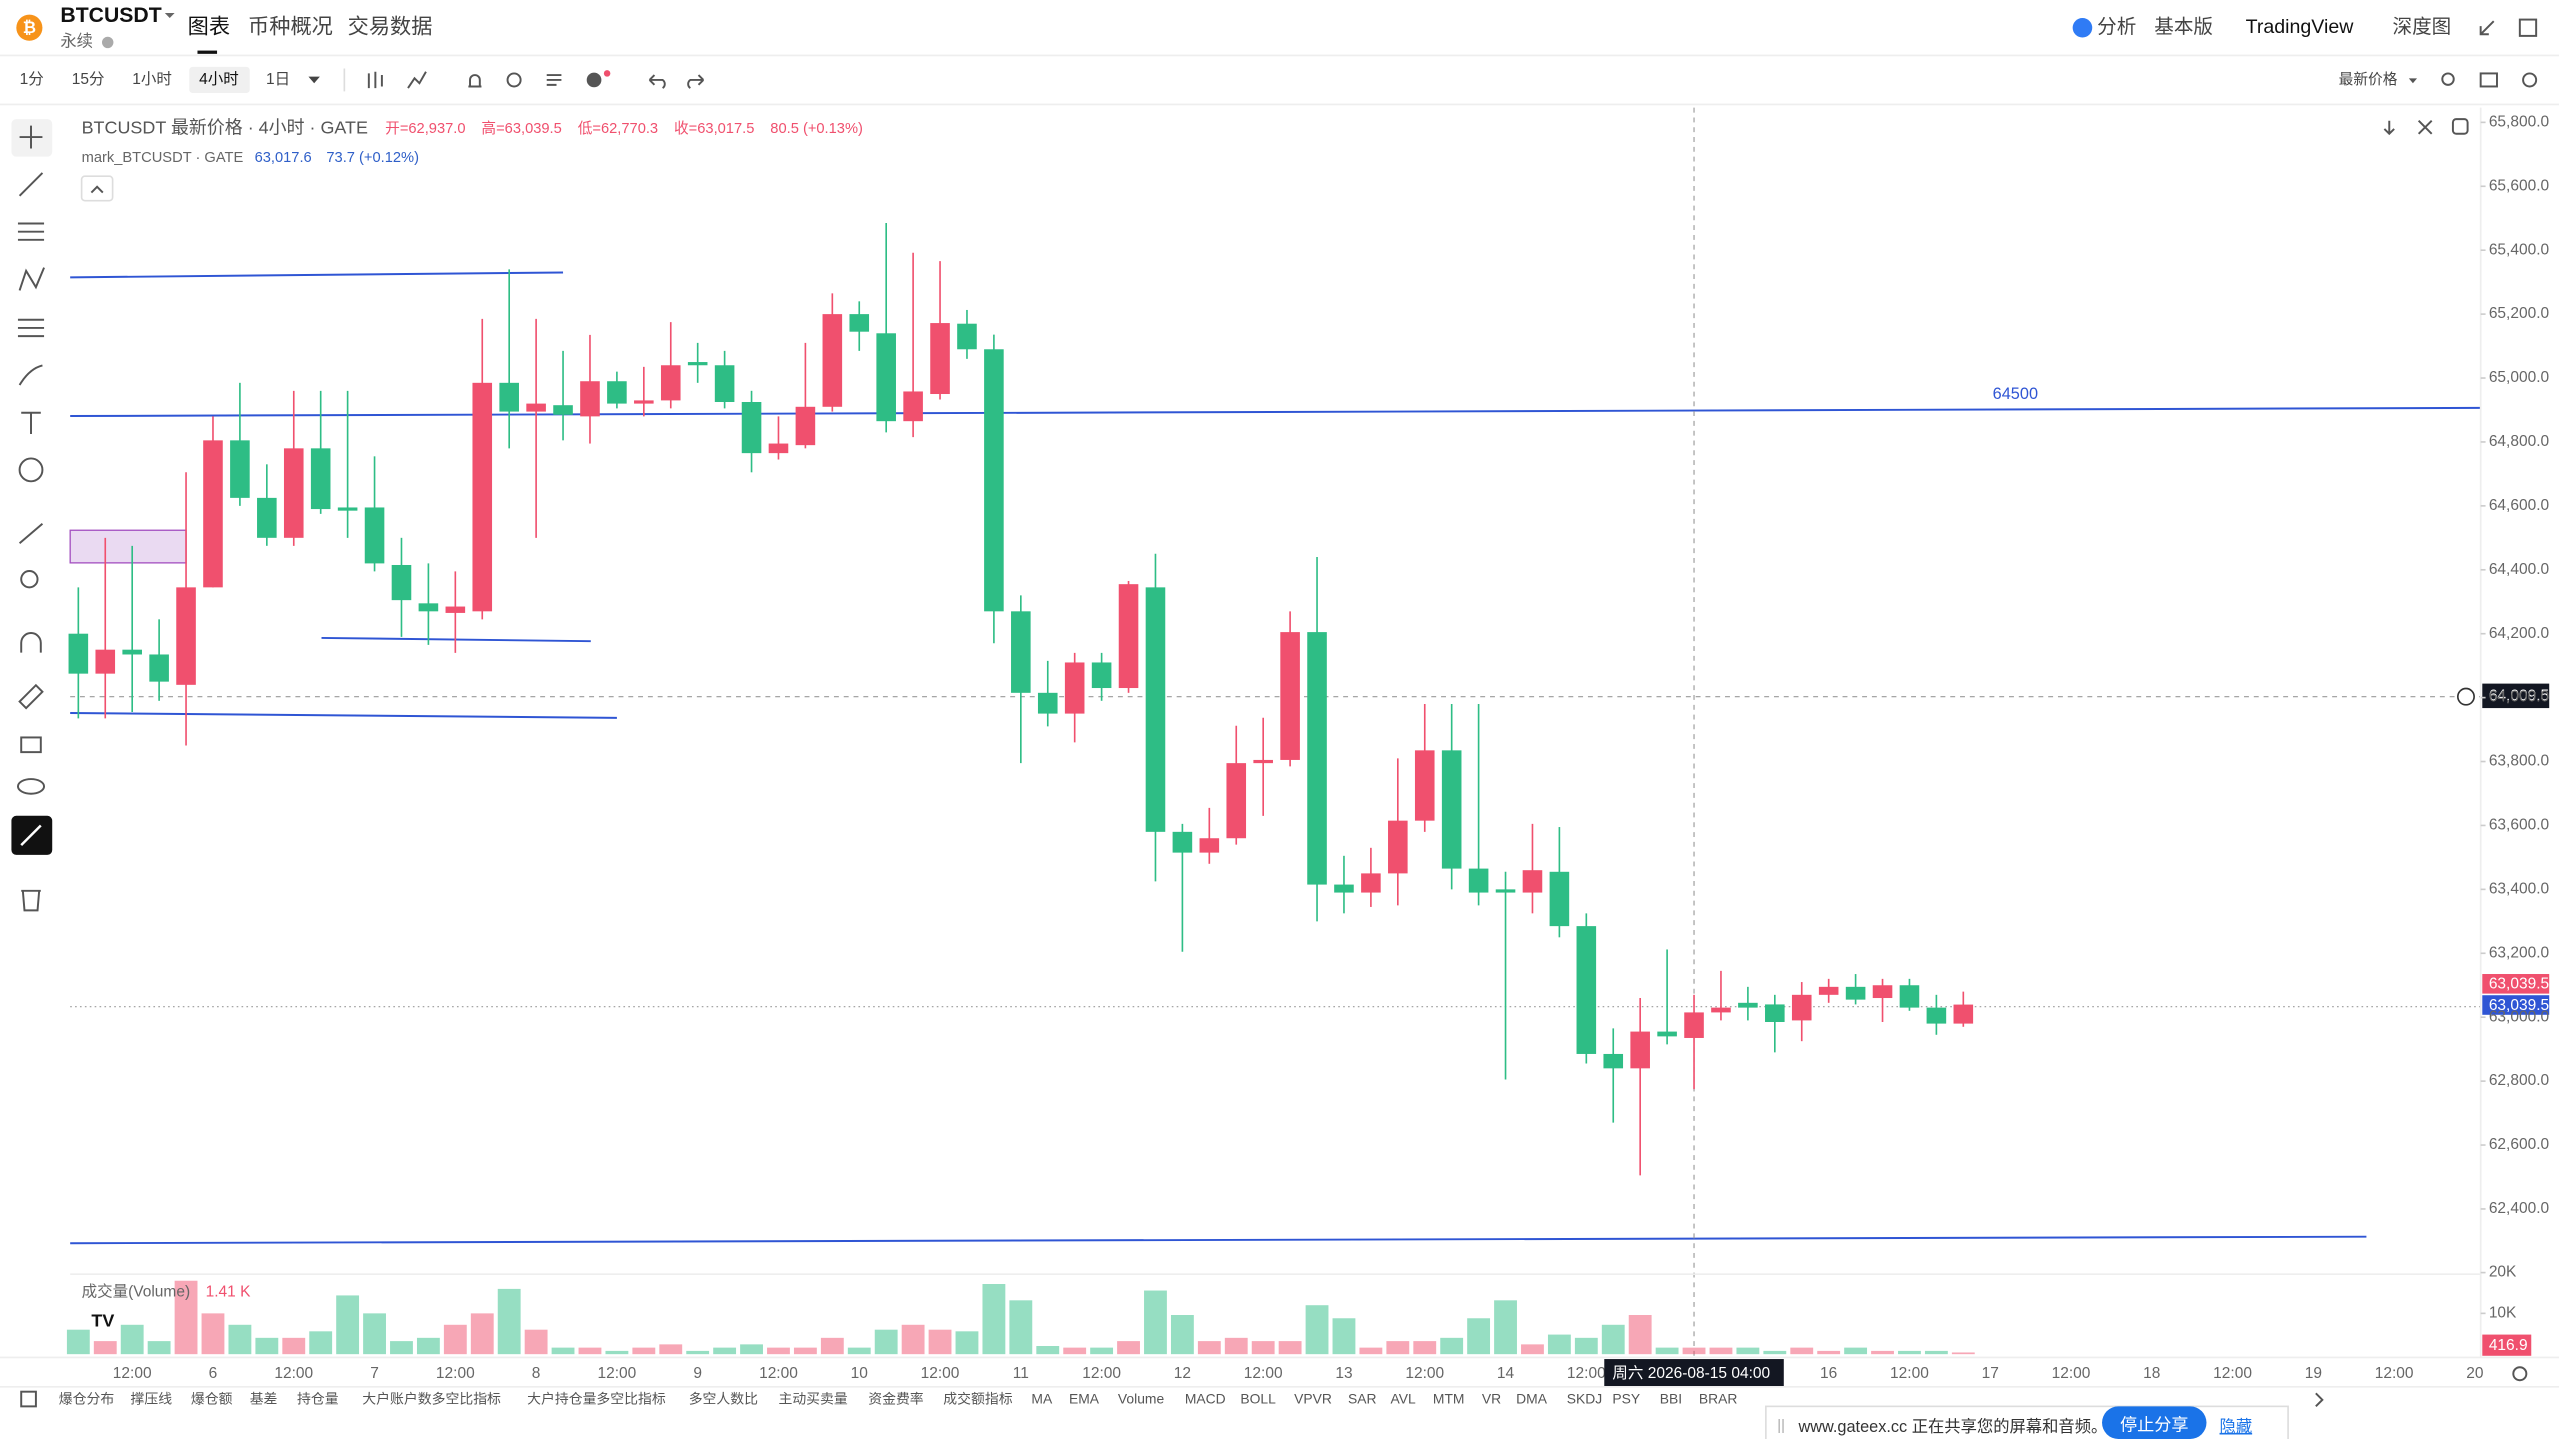  Describe the element at coordinates (1626, 1399) in the screenshot. I see `indicator: PSY` at that location.